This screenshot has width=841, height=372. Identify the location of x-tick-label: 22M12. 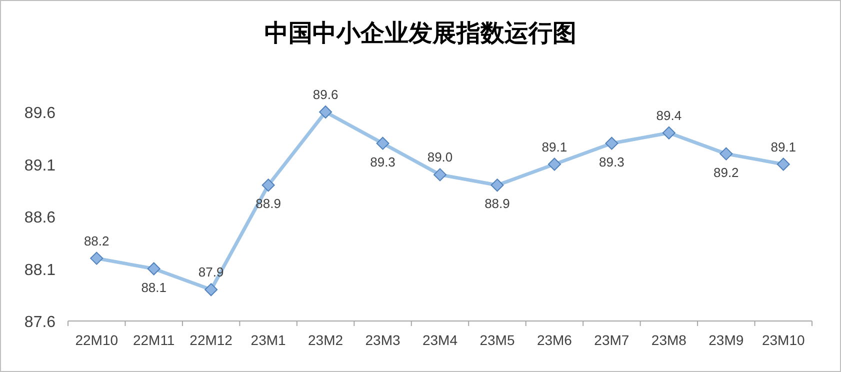
(211, 340).